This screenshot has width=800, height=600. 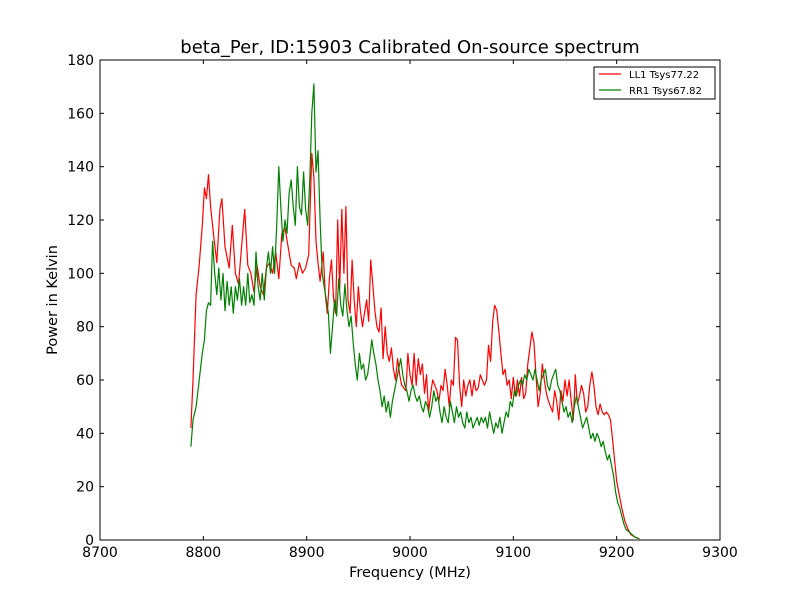 I want to click on y-tick-label: 120, so click(x=80, y=221).